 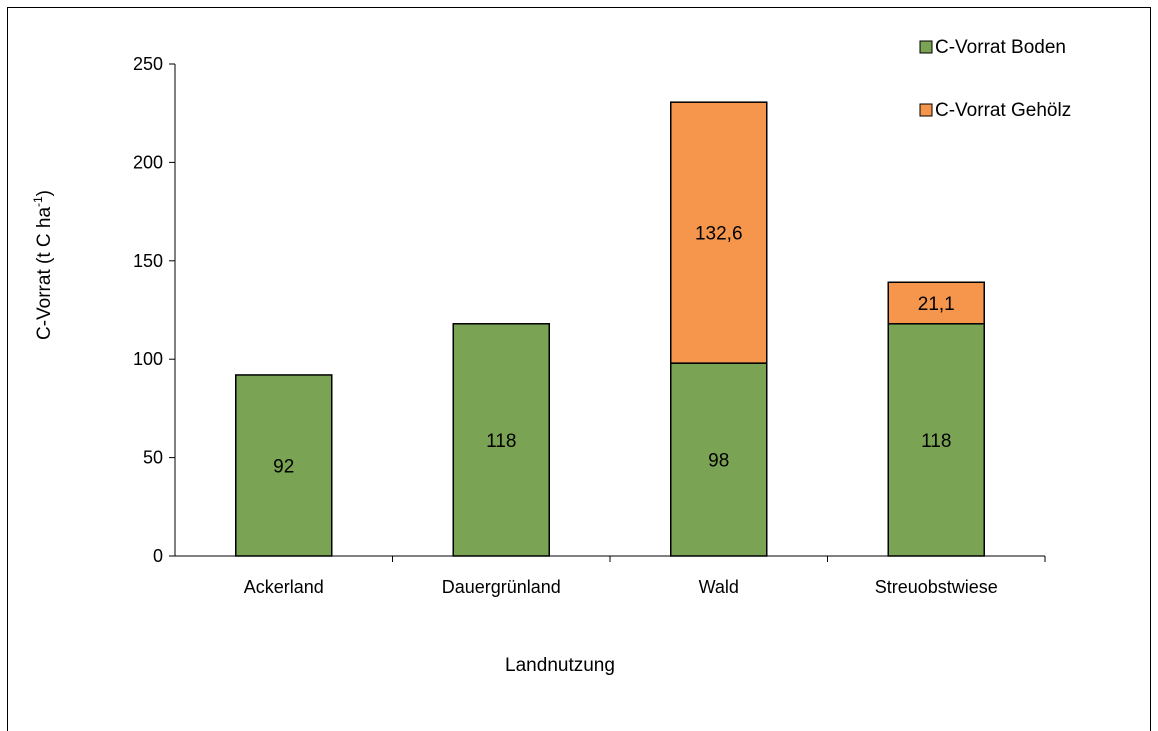 I want to click on legend-label: C-Vorrat Gehölz, so click(x=1003, y=110).